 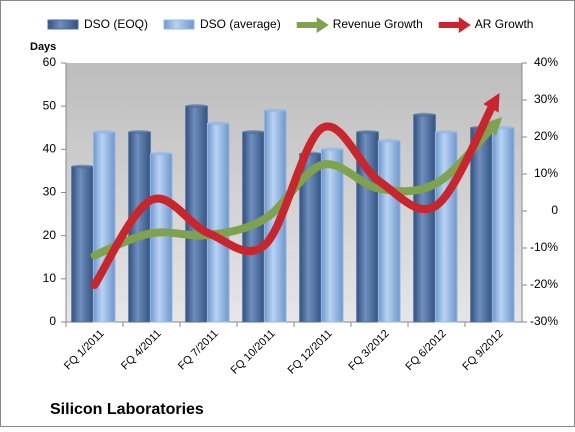 What do you see at coordinates (52, 321) in the screenshot?
I see `y-tick-label: 0` at bounding box center [52, 321].